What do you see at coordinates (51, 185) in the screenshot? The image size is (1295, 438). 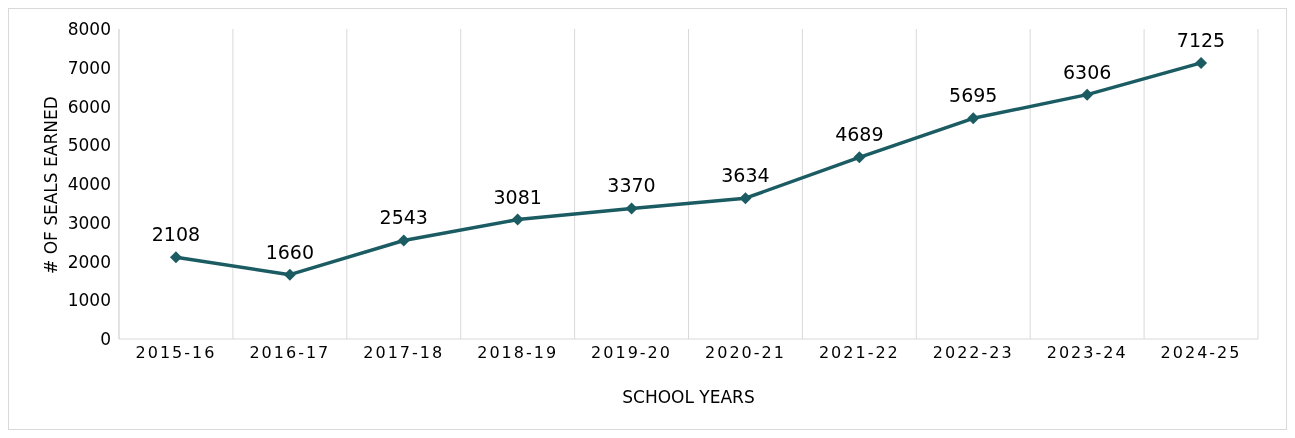 I see `y-axis-title: # OF SEALS EARNED` at bounding box center [51, 185].